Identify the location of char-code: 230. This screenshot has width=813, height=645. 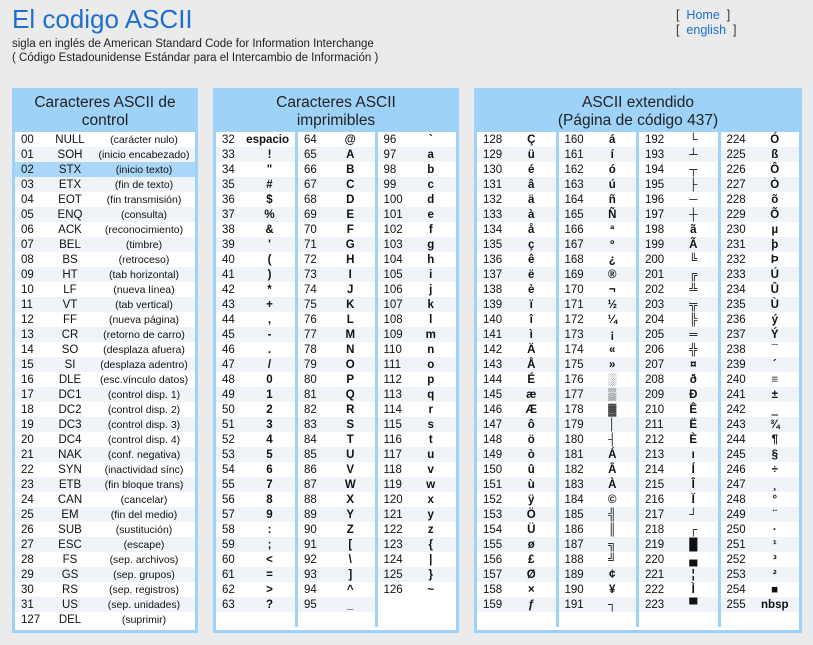
(736, 229).